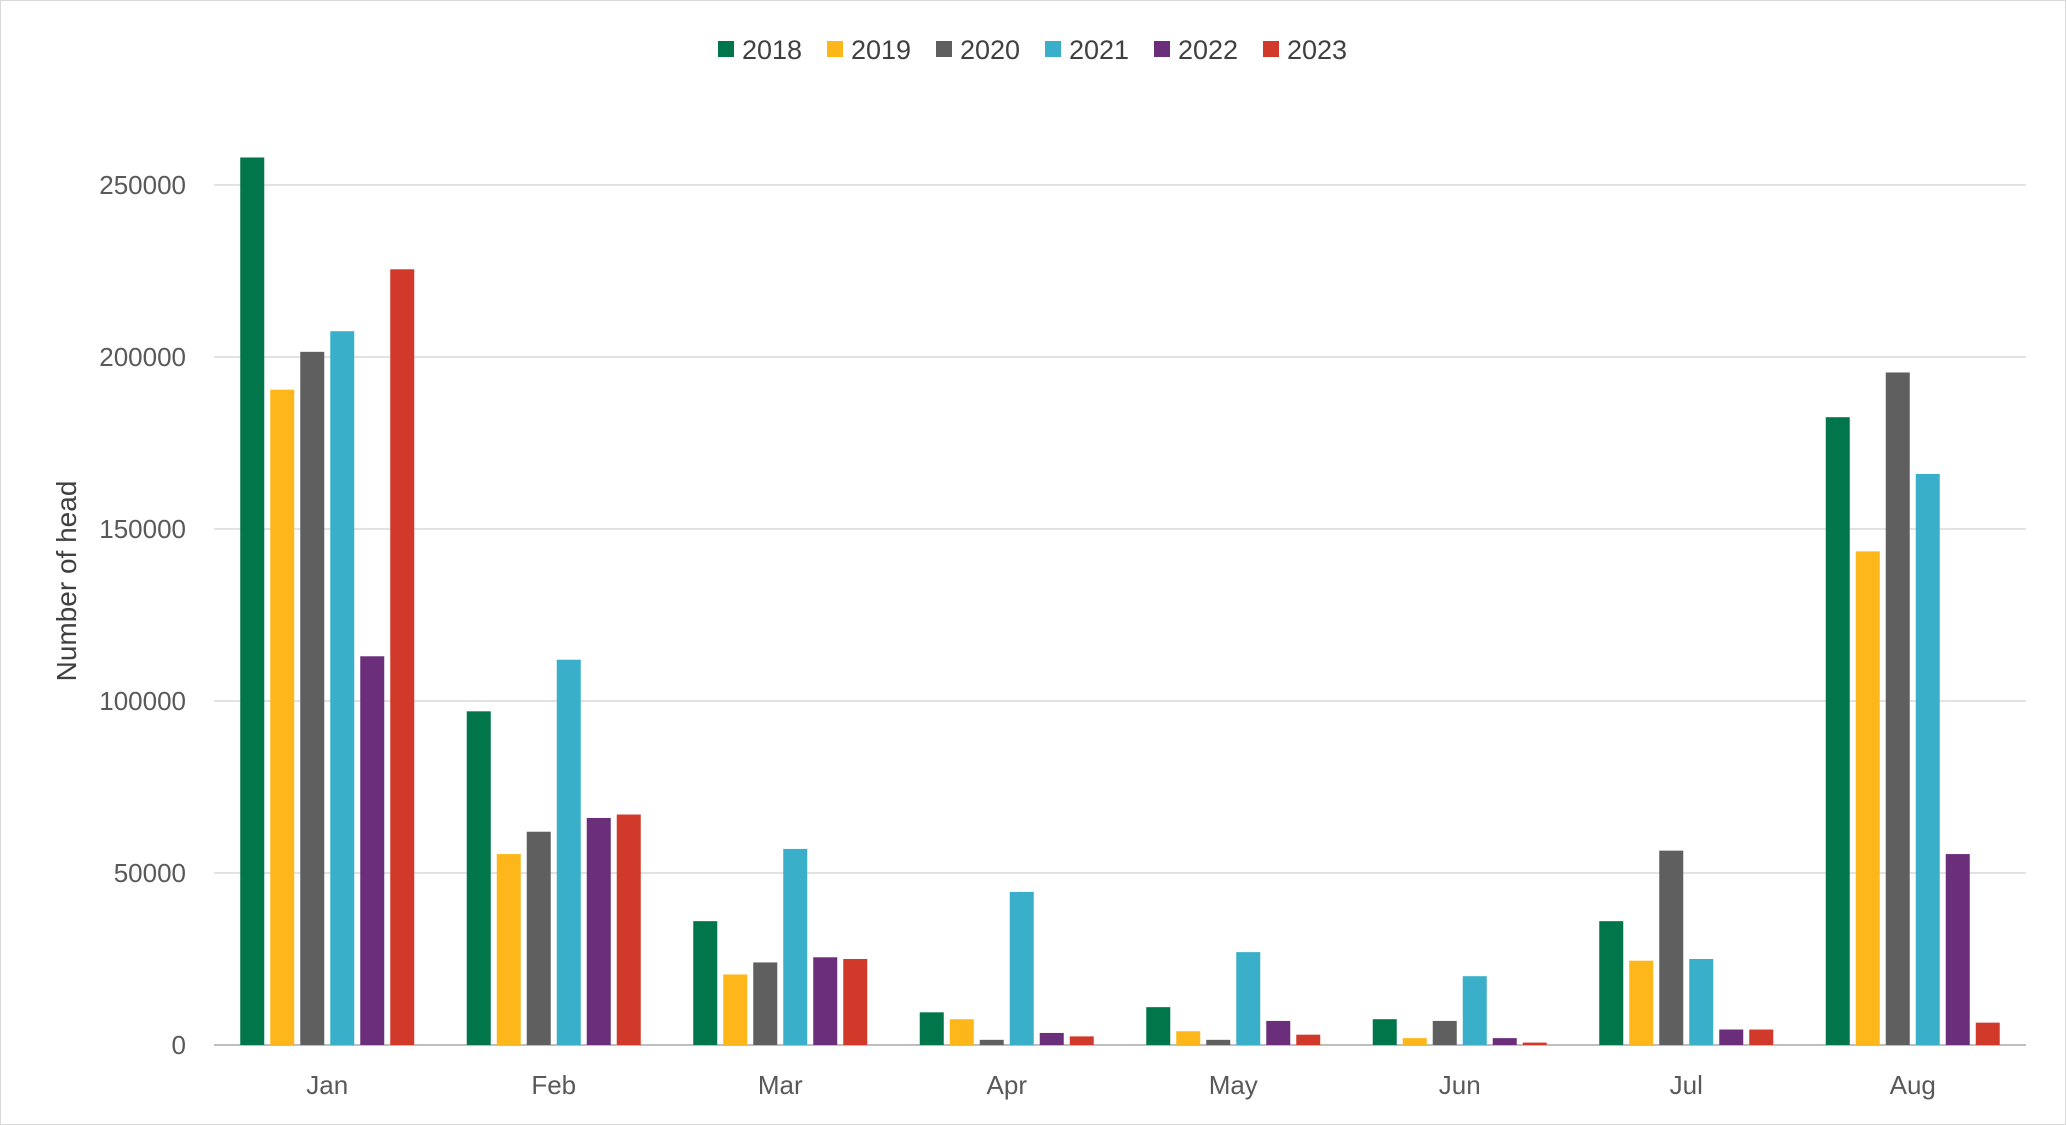 Image resolution: width=2066 pixels, height=1125 pixels. I want to click on bar-2019-jan, so click(282, 717).